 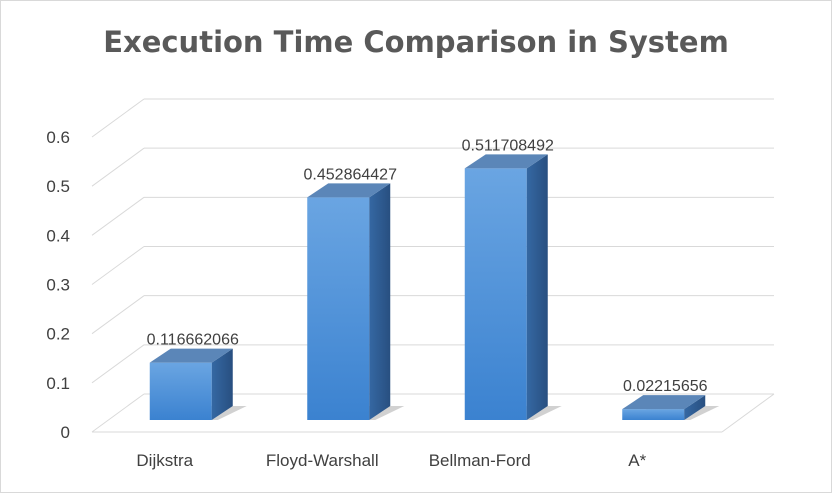 I want to click on y-tick-label: 0.3, so click(x=58, y=285).